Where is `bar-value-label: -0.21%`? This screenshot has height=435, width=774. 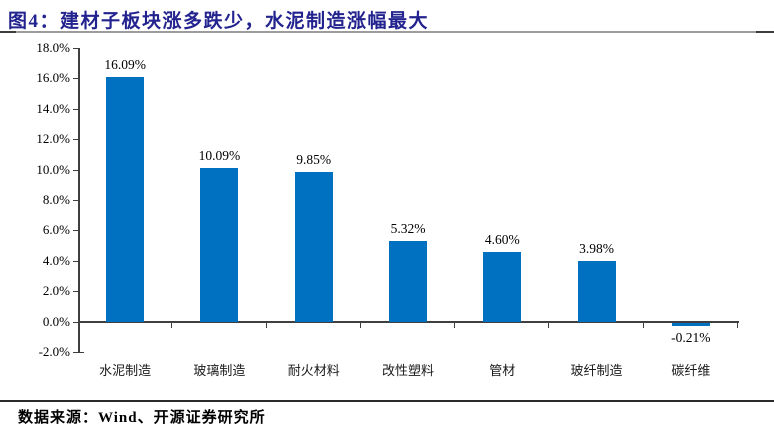 bar-value-label: -0.21% is located at coordinates (691, 337).